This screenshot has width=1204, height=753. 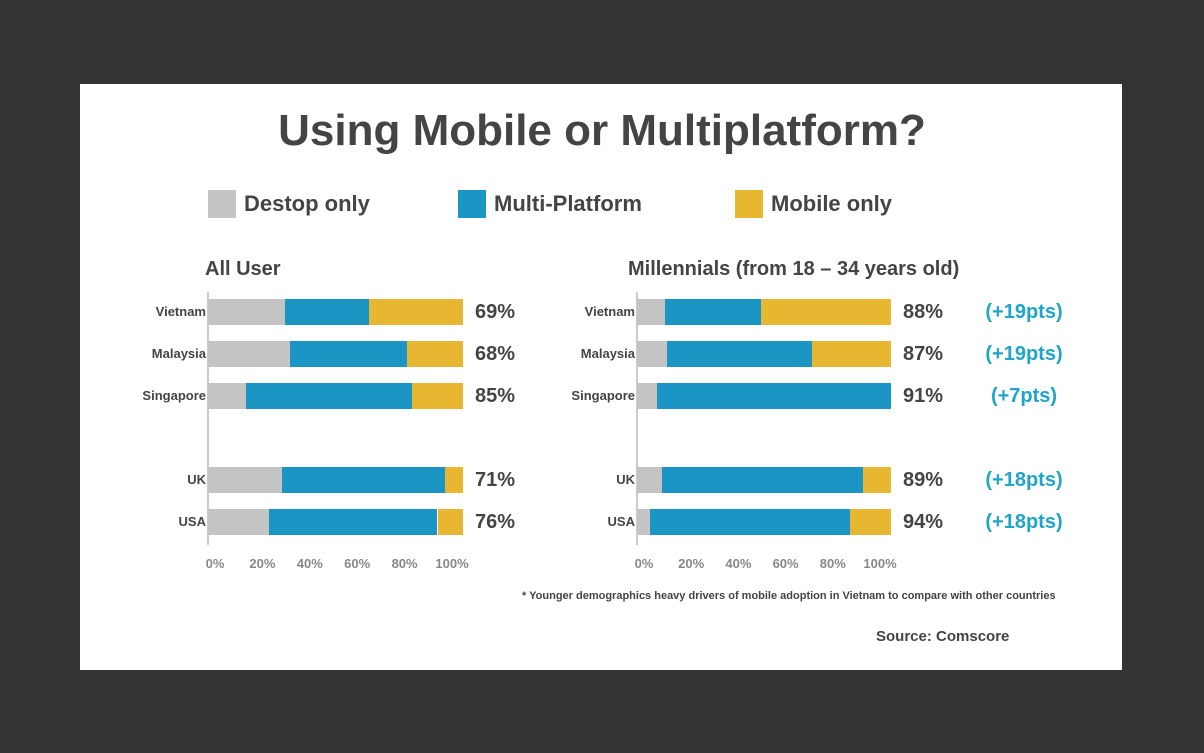 What do you see at coordinates (495, 522) in the screenshot?
I see `value-label: 76%` at bounding box center [495, 522].